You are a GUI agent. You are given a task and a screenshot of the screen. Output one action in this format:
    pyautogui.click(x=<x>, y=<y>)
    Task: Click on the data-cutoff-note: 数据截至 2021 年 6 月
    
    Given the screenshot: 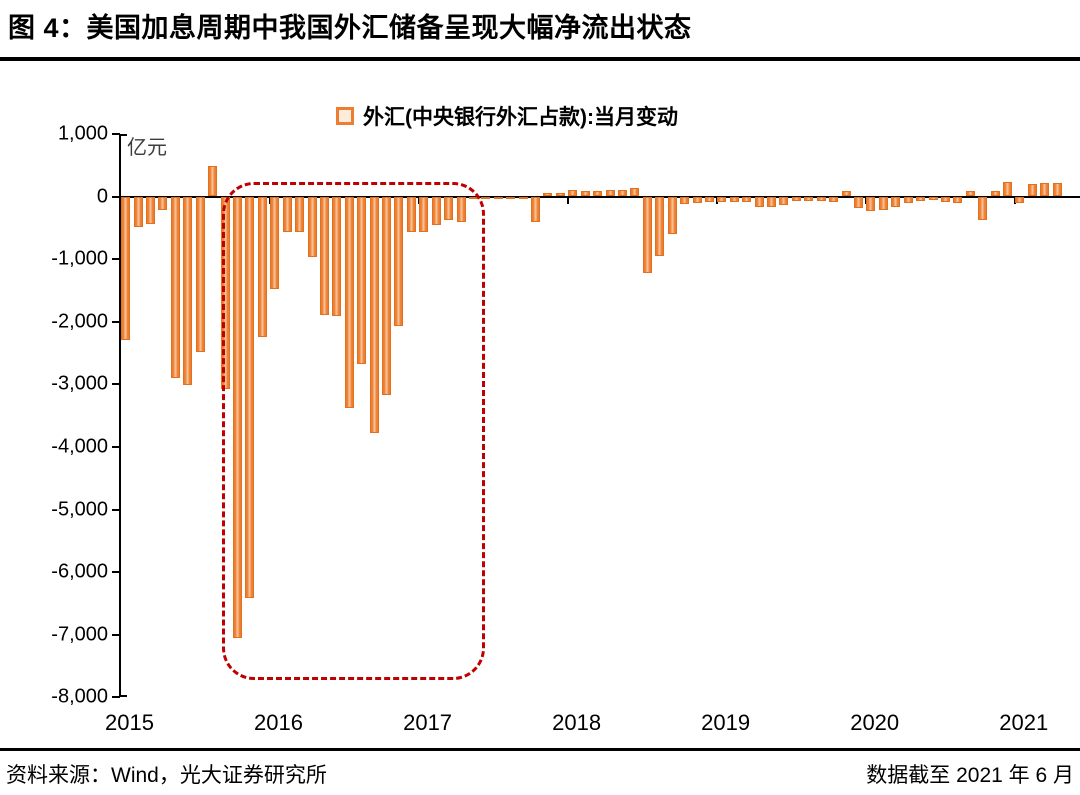 What is the action you would take?
    pyautogui.click(x=970, y=775)
    